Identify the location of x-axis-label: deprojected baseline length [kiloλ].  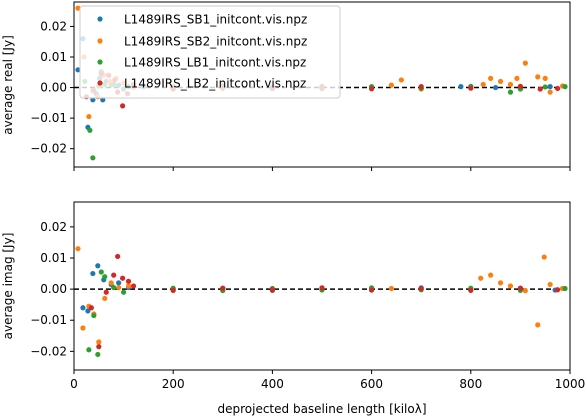
(321, 409).